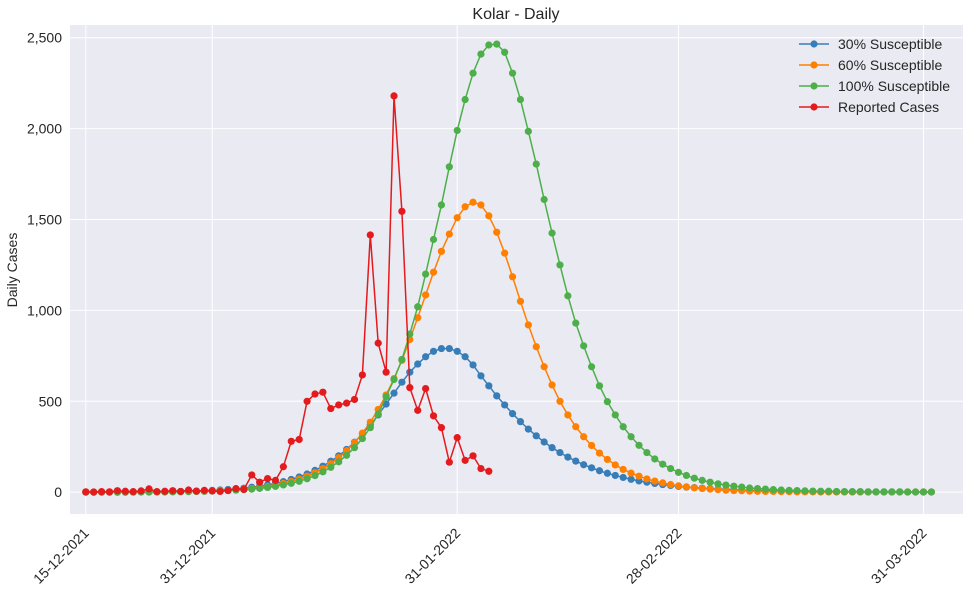 The height and width of the screenshot is (591, 969). What do you see at coordinates (871, 44) in the screenshot?
I see `legend-item: 30% Susceptible` at bounding box center [871, 44].